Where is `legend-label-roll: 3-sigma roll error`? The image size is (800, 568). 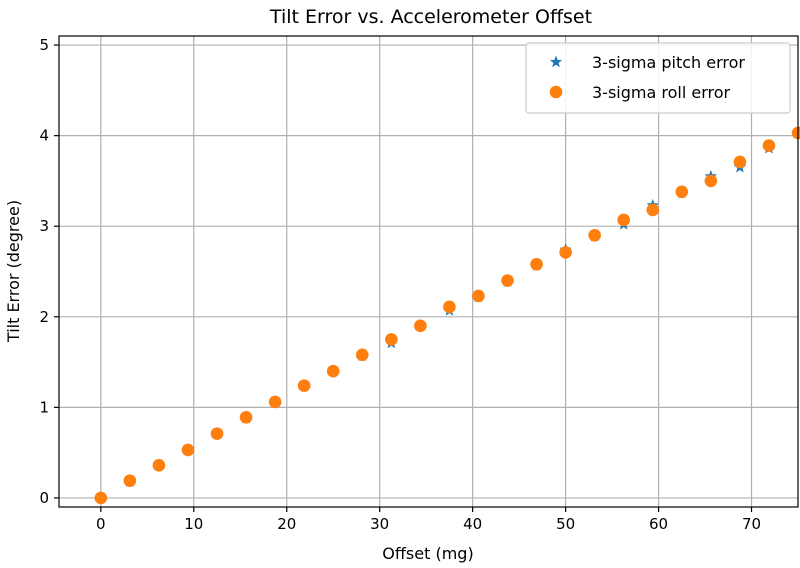 legend-label-roll: 3-sigma roll error is located at coordinates (661, 92).